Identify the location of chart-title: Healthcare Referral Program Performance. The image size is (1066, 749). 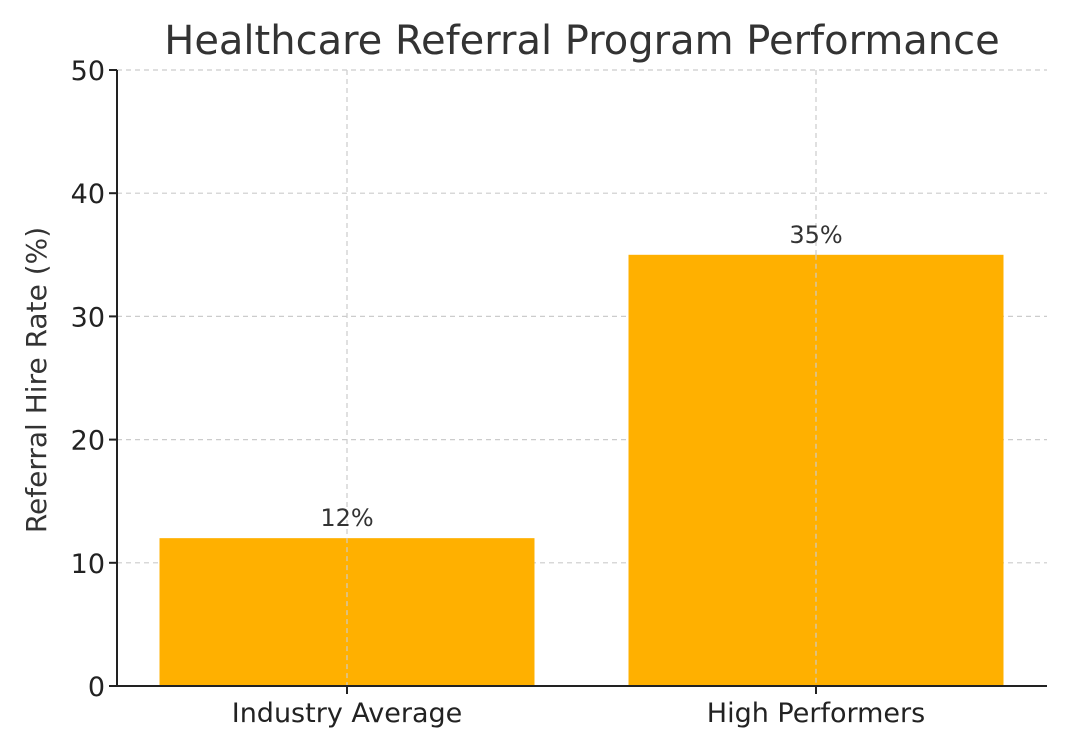
(582, 41).